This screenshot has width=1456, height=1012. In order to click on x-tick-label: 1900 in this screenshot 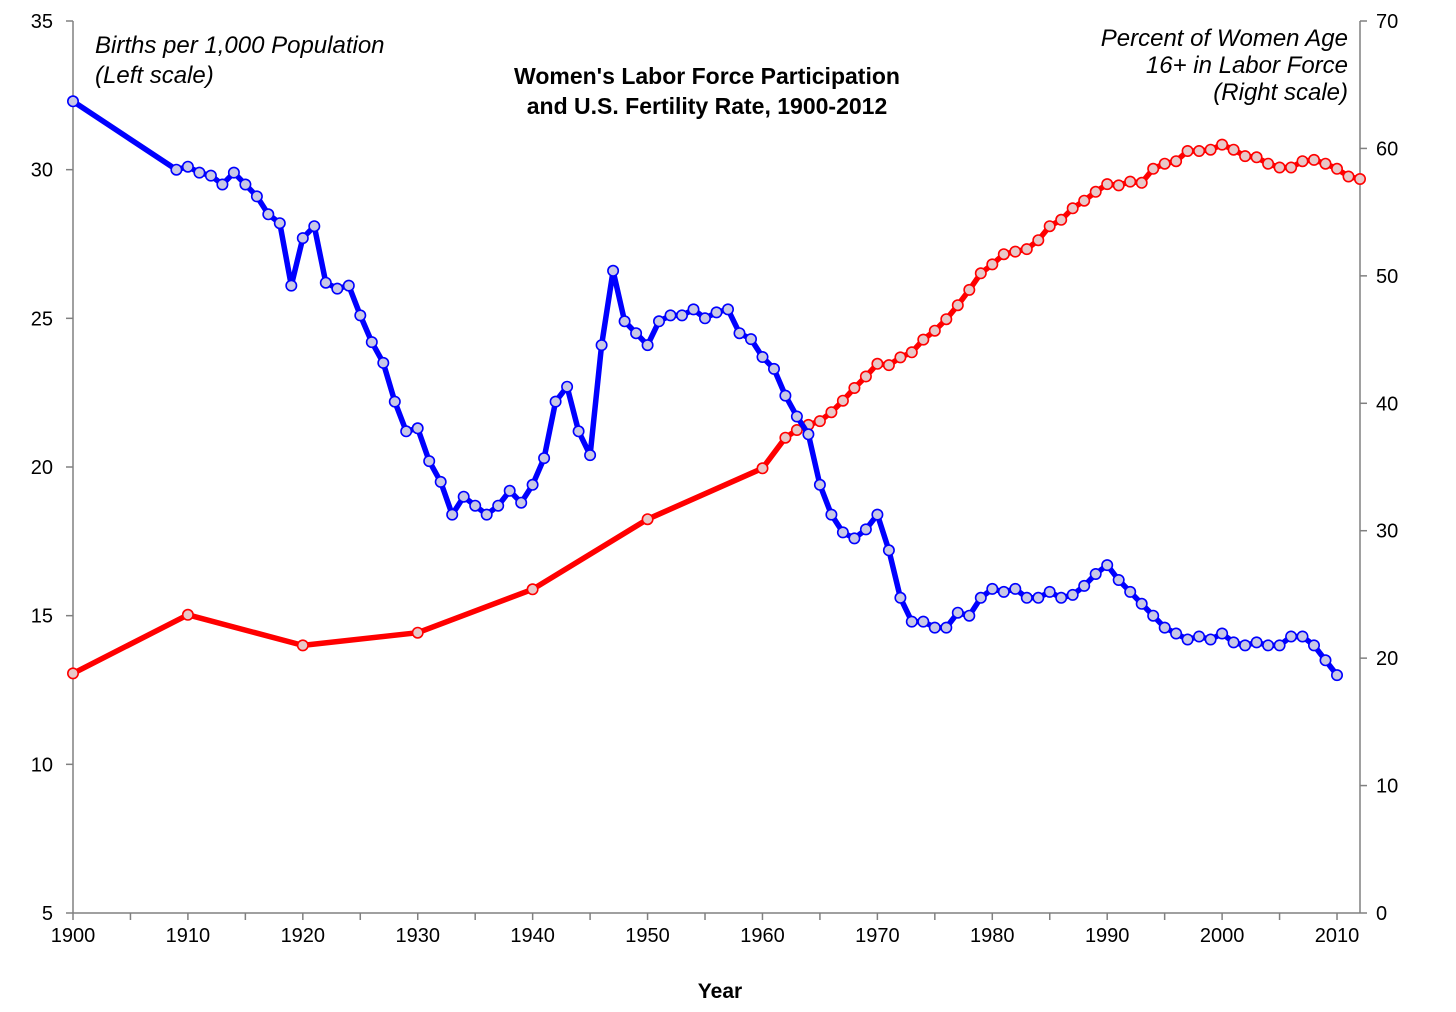, I will do `click(73, 936)`.